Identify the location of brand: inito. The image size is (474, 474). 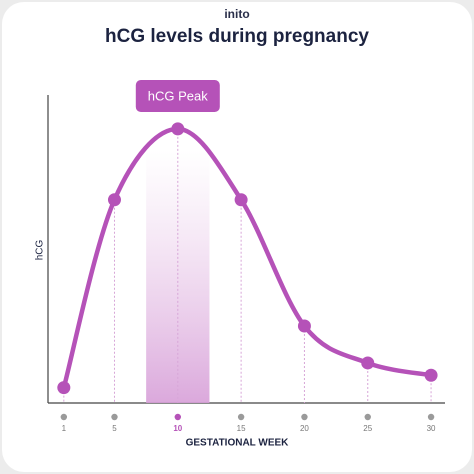
(236, 14).